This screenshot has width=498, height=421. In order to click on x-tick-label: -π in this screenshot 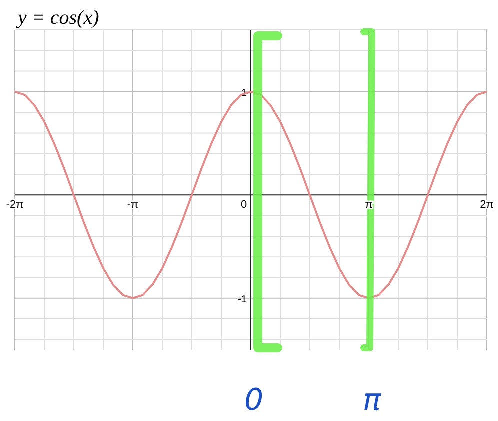, I will do `click(133, 205)`.